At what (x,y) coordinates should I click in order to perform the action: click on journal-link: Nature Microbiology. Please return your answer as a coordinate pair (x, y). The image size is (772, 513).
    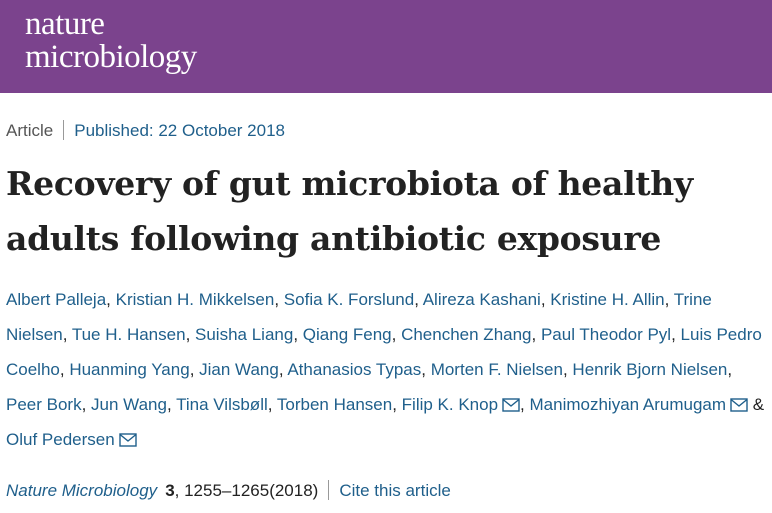
    Looking at the image, I should click on (82, 490).